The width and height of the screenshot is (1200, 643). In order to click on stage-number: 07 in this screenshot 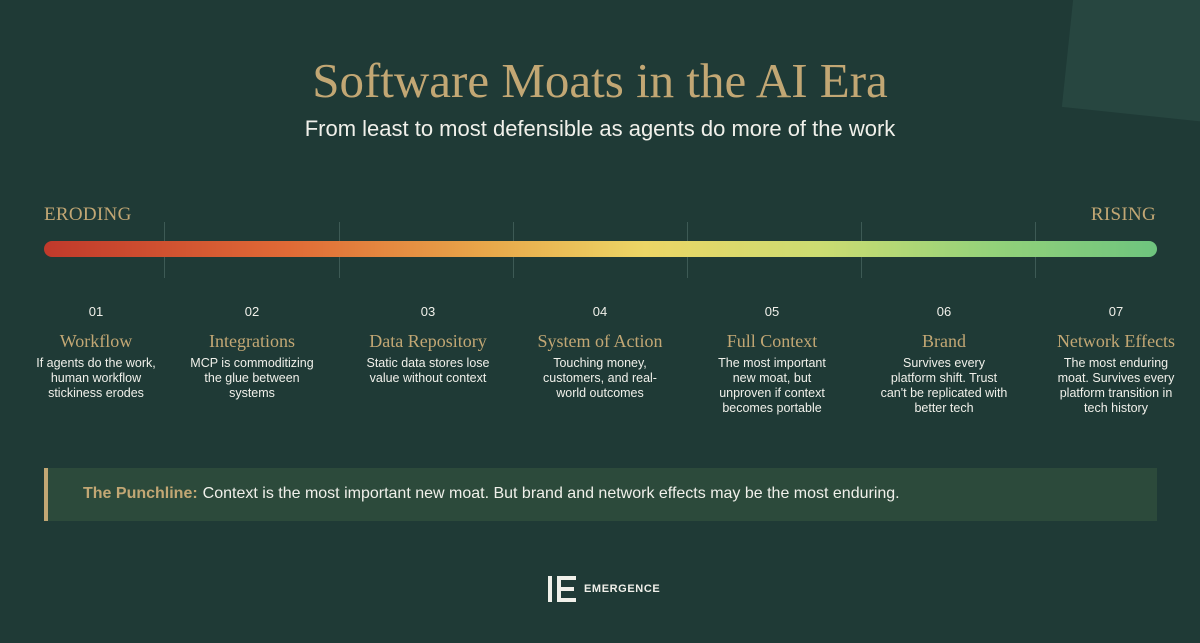, I will do `click(1116, 311)`.